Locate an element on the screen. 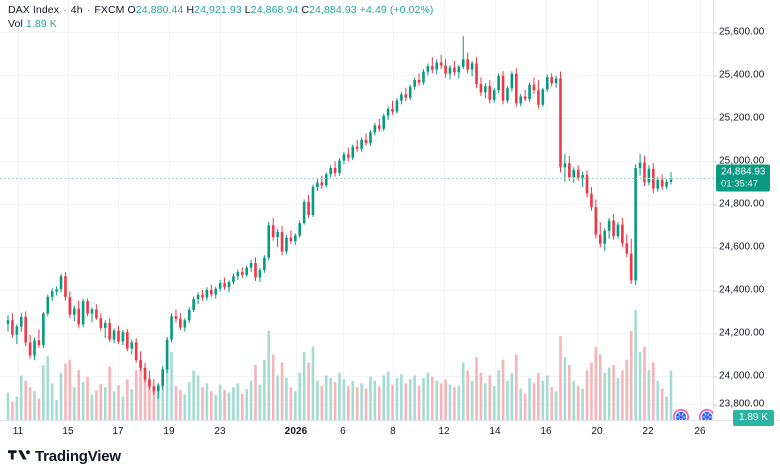 The width and height of the screenshot is (780, 470). price-axis-border is located at coordinates (713, 210).